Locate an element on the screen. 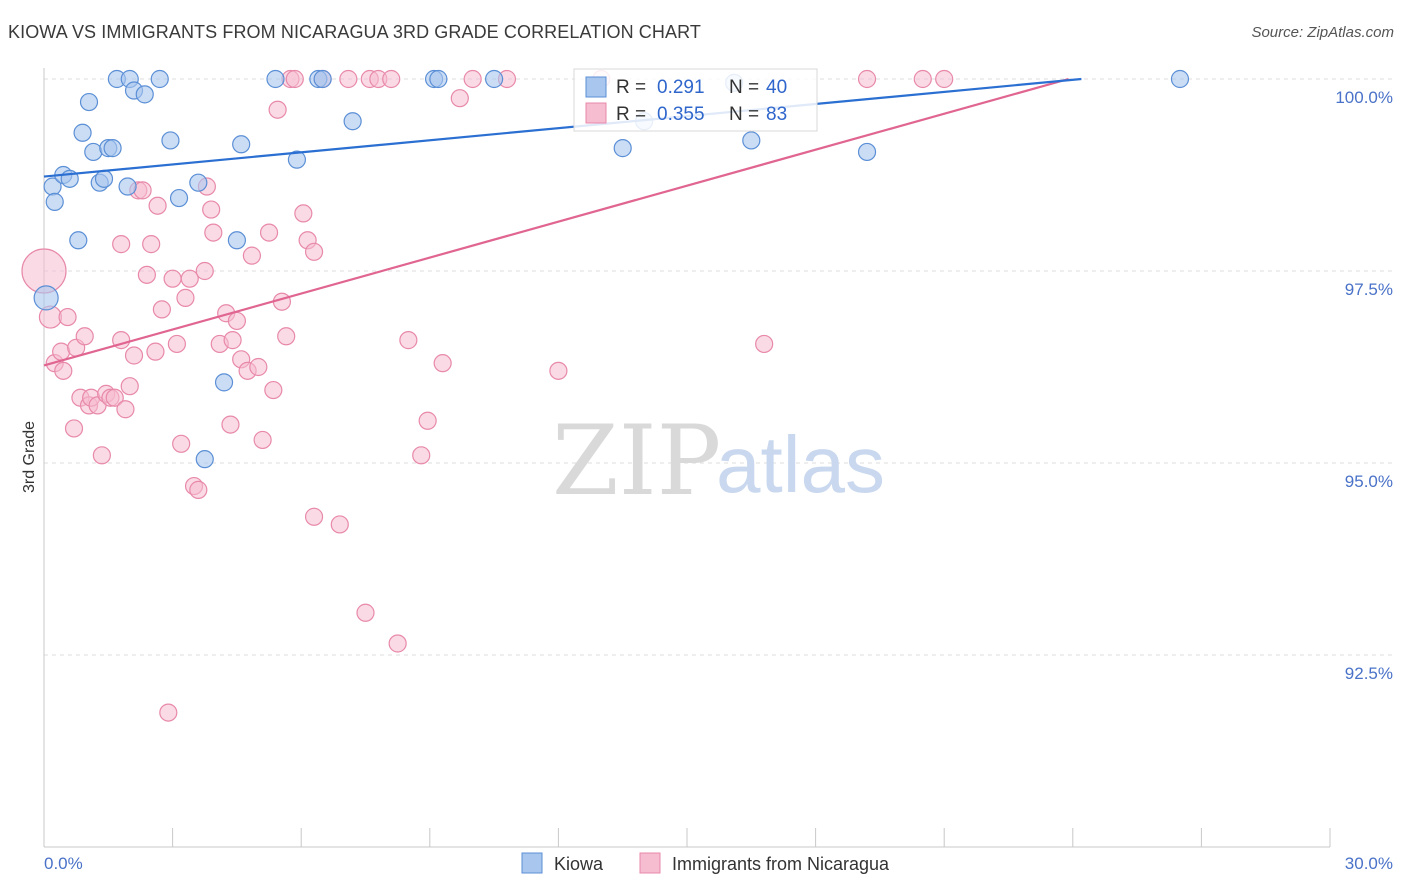 This screenshot has height=892, width=1406. legend-nicaragua-swatch is located at coordinates (596, 113).